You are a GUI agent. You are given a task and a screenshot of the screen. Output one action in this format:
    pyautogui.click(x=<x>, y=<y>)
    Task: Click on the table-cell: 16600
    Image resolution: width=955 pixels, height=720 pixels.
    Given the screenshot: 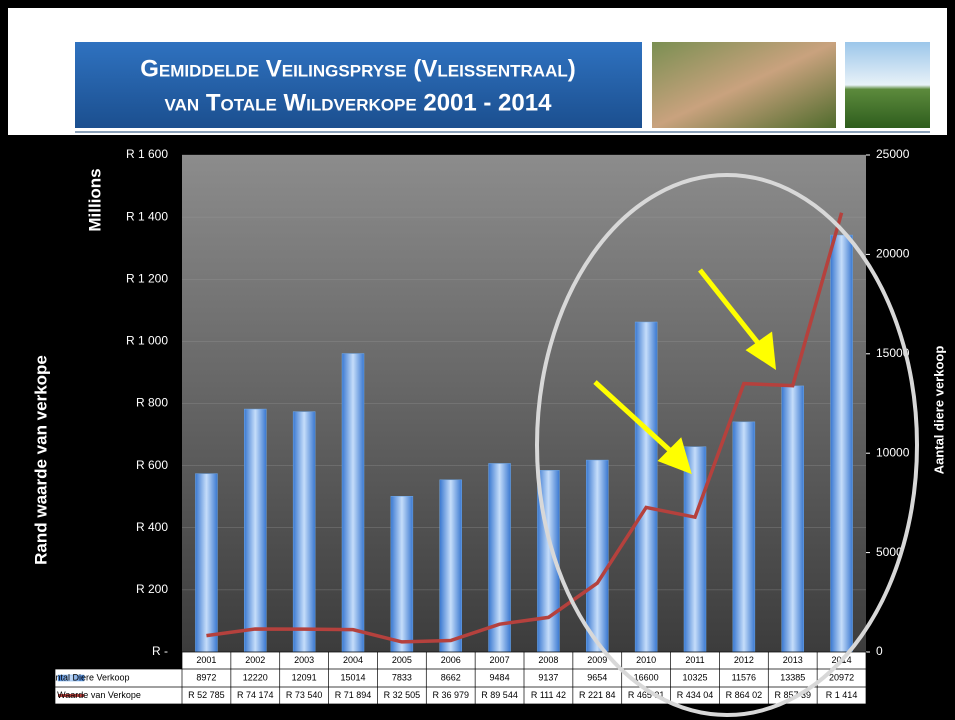 What is the action you would take?
    pyautogui.click(x=646, y=677)
    